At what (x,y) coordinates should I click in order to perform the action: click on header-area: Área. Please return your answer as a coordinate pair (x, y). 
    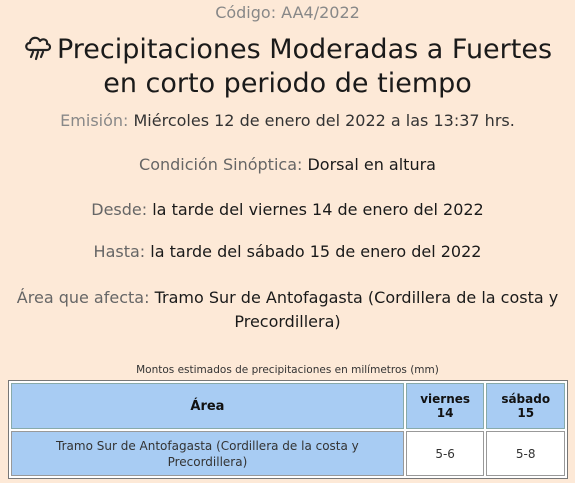
    Looking at the image, I should click on (207, 406).